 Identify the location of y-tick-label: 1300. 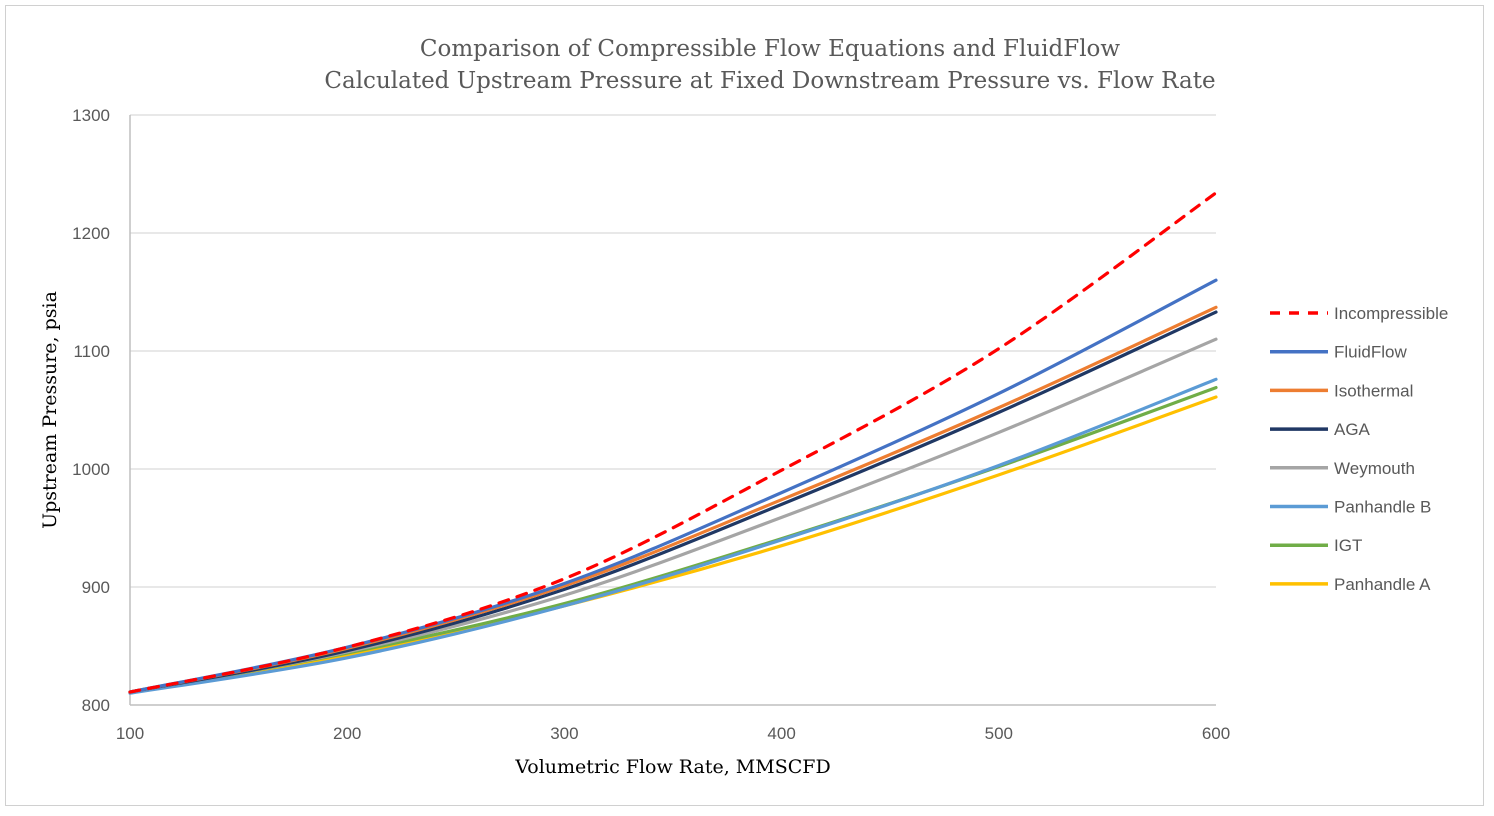
(91, 115).